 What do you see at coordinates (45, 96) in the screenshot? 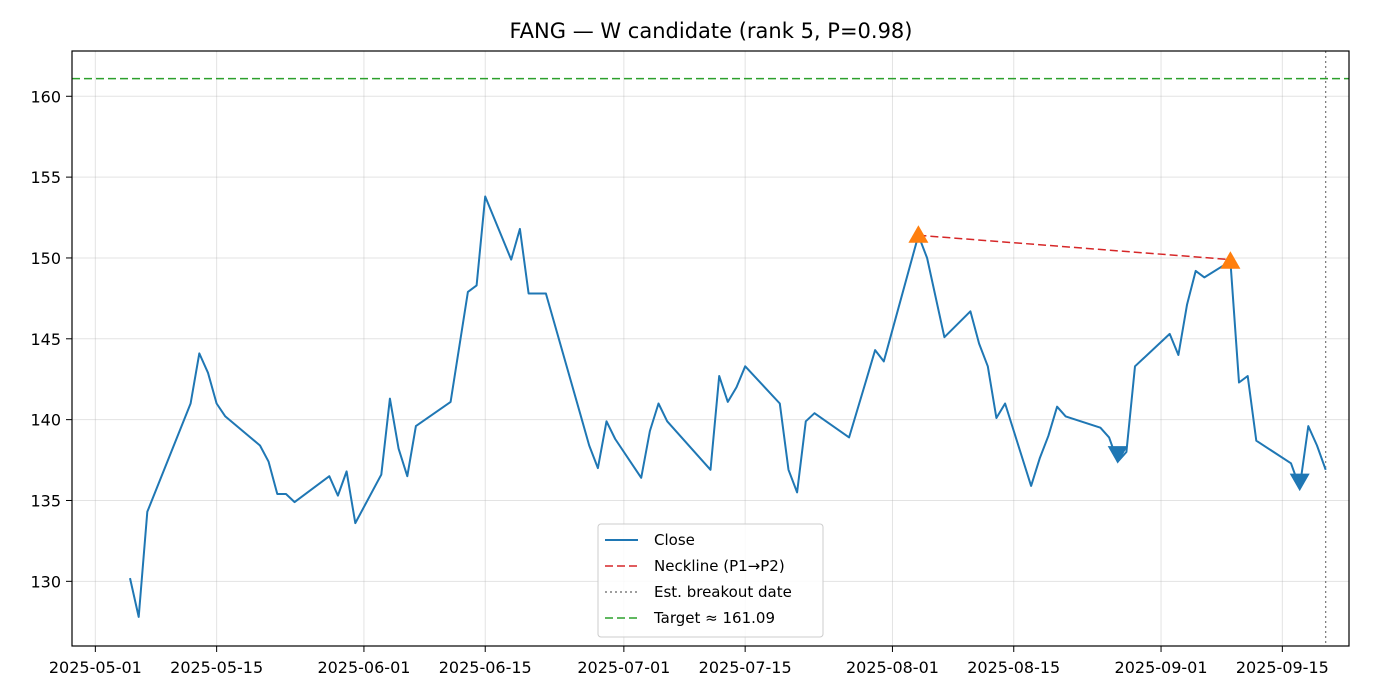
I see `y-tick-label: 160` at bounding box center [45, 96].